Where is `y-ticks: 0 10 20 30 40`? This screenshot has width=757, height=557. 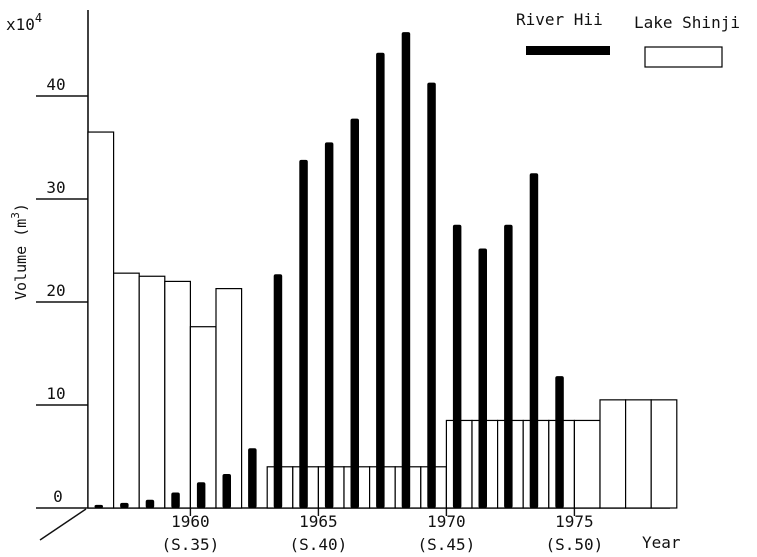
y-ticks: 0 10 20 30 40 is located at coordinates (62, 290).